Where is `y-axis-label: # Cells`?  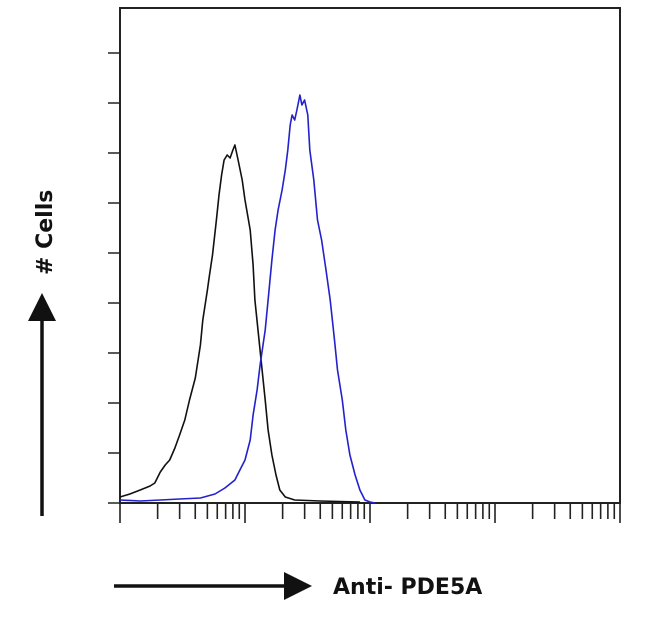 y-axis-label: # Cells is located at coordinates (45, 232).